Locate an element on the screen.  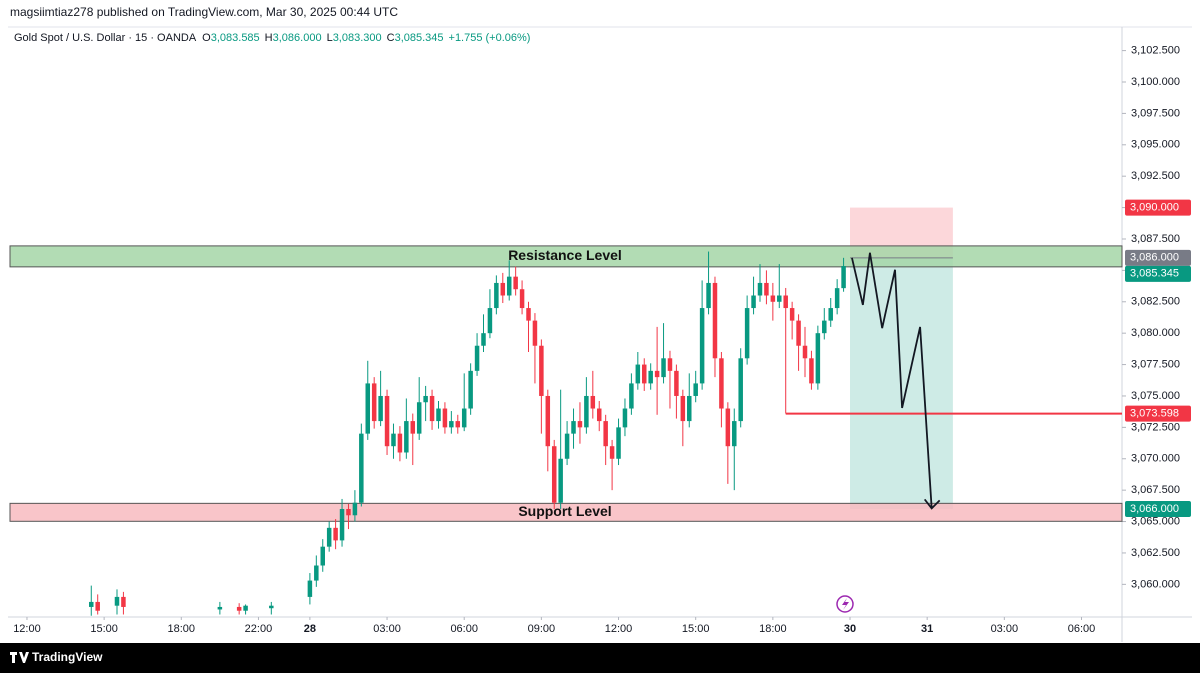
y-tick-label: 3,095.000 is located at coordinates (1155, 145).